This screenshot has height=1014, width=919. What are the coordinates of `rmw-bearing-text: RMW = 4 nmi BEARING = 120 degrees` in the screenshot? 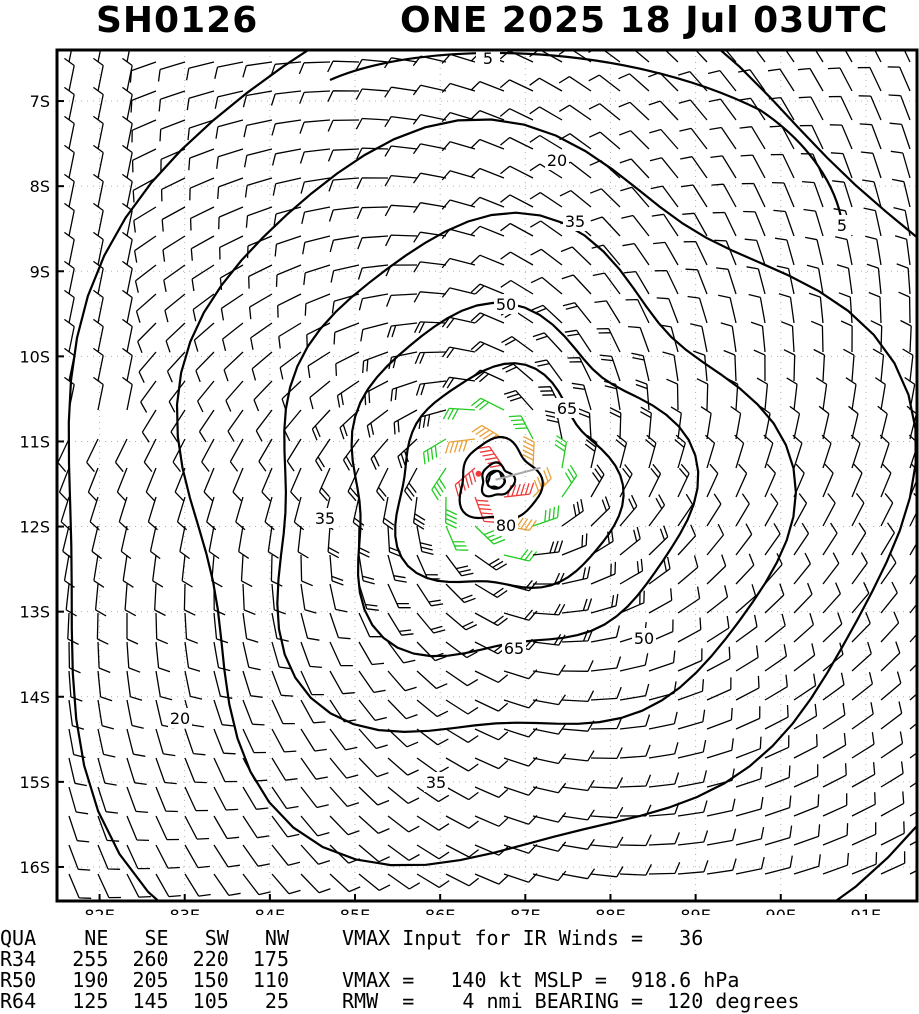 It's located at (571, 1001).